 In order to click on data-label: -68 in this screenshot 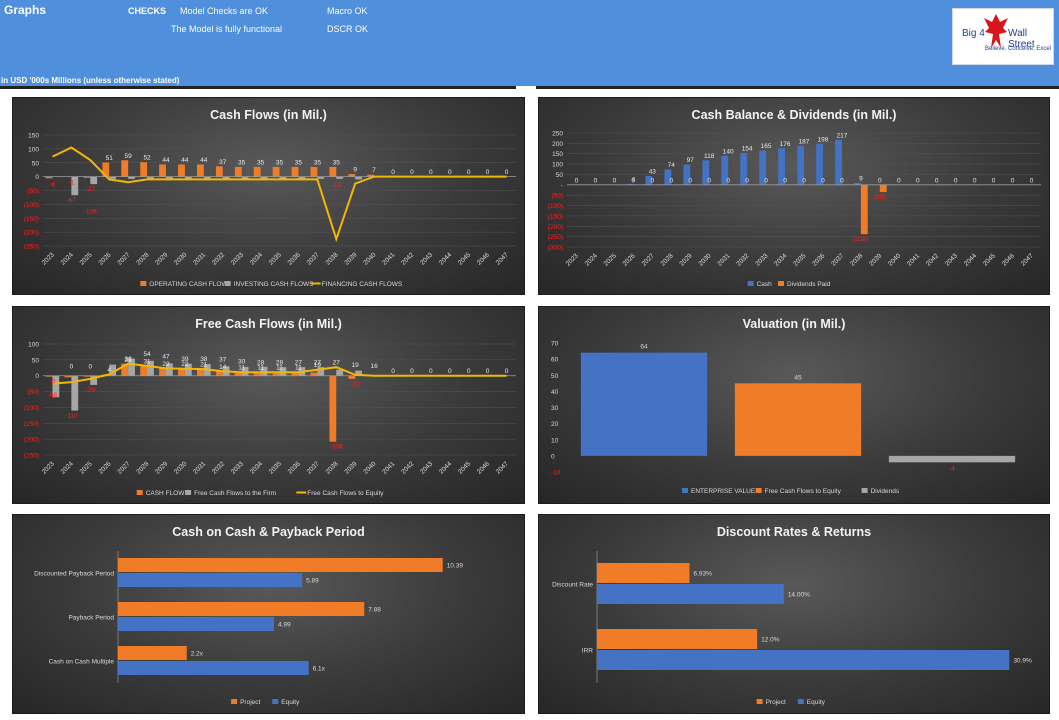, I will do `click(53, 395)`.